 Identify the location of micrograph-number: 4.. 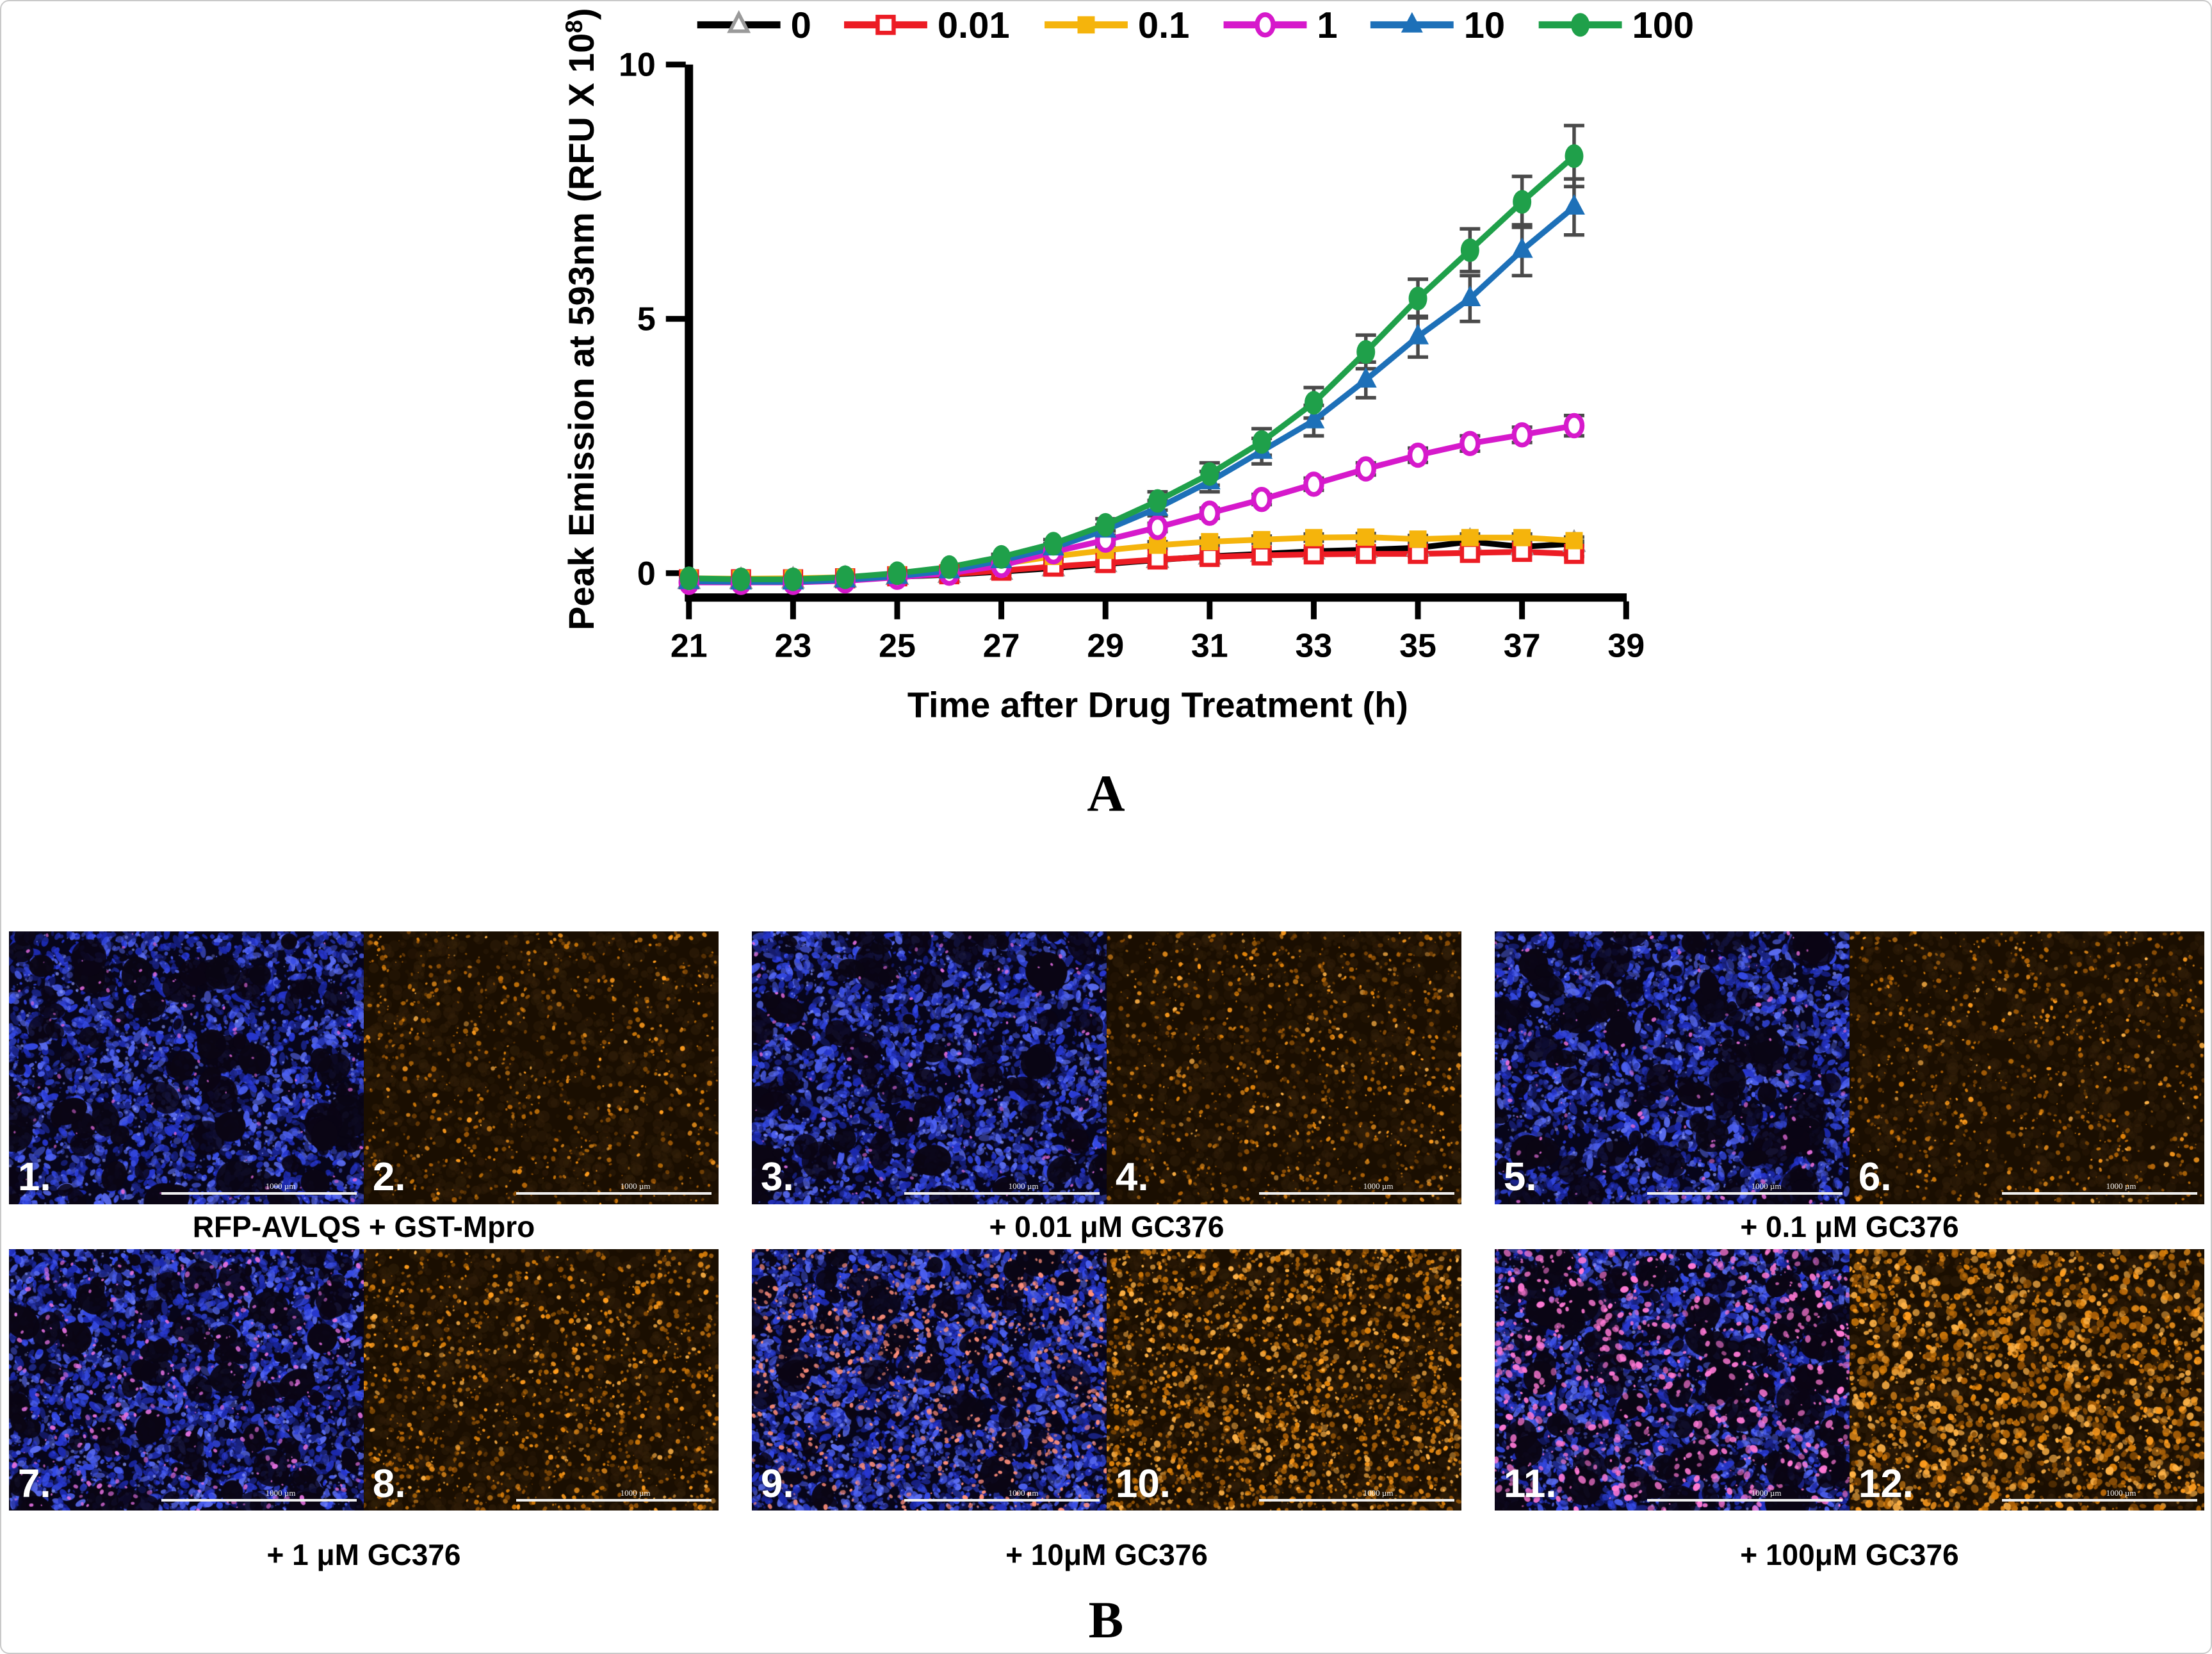
(1132, 1177).